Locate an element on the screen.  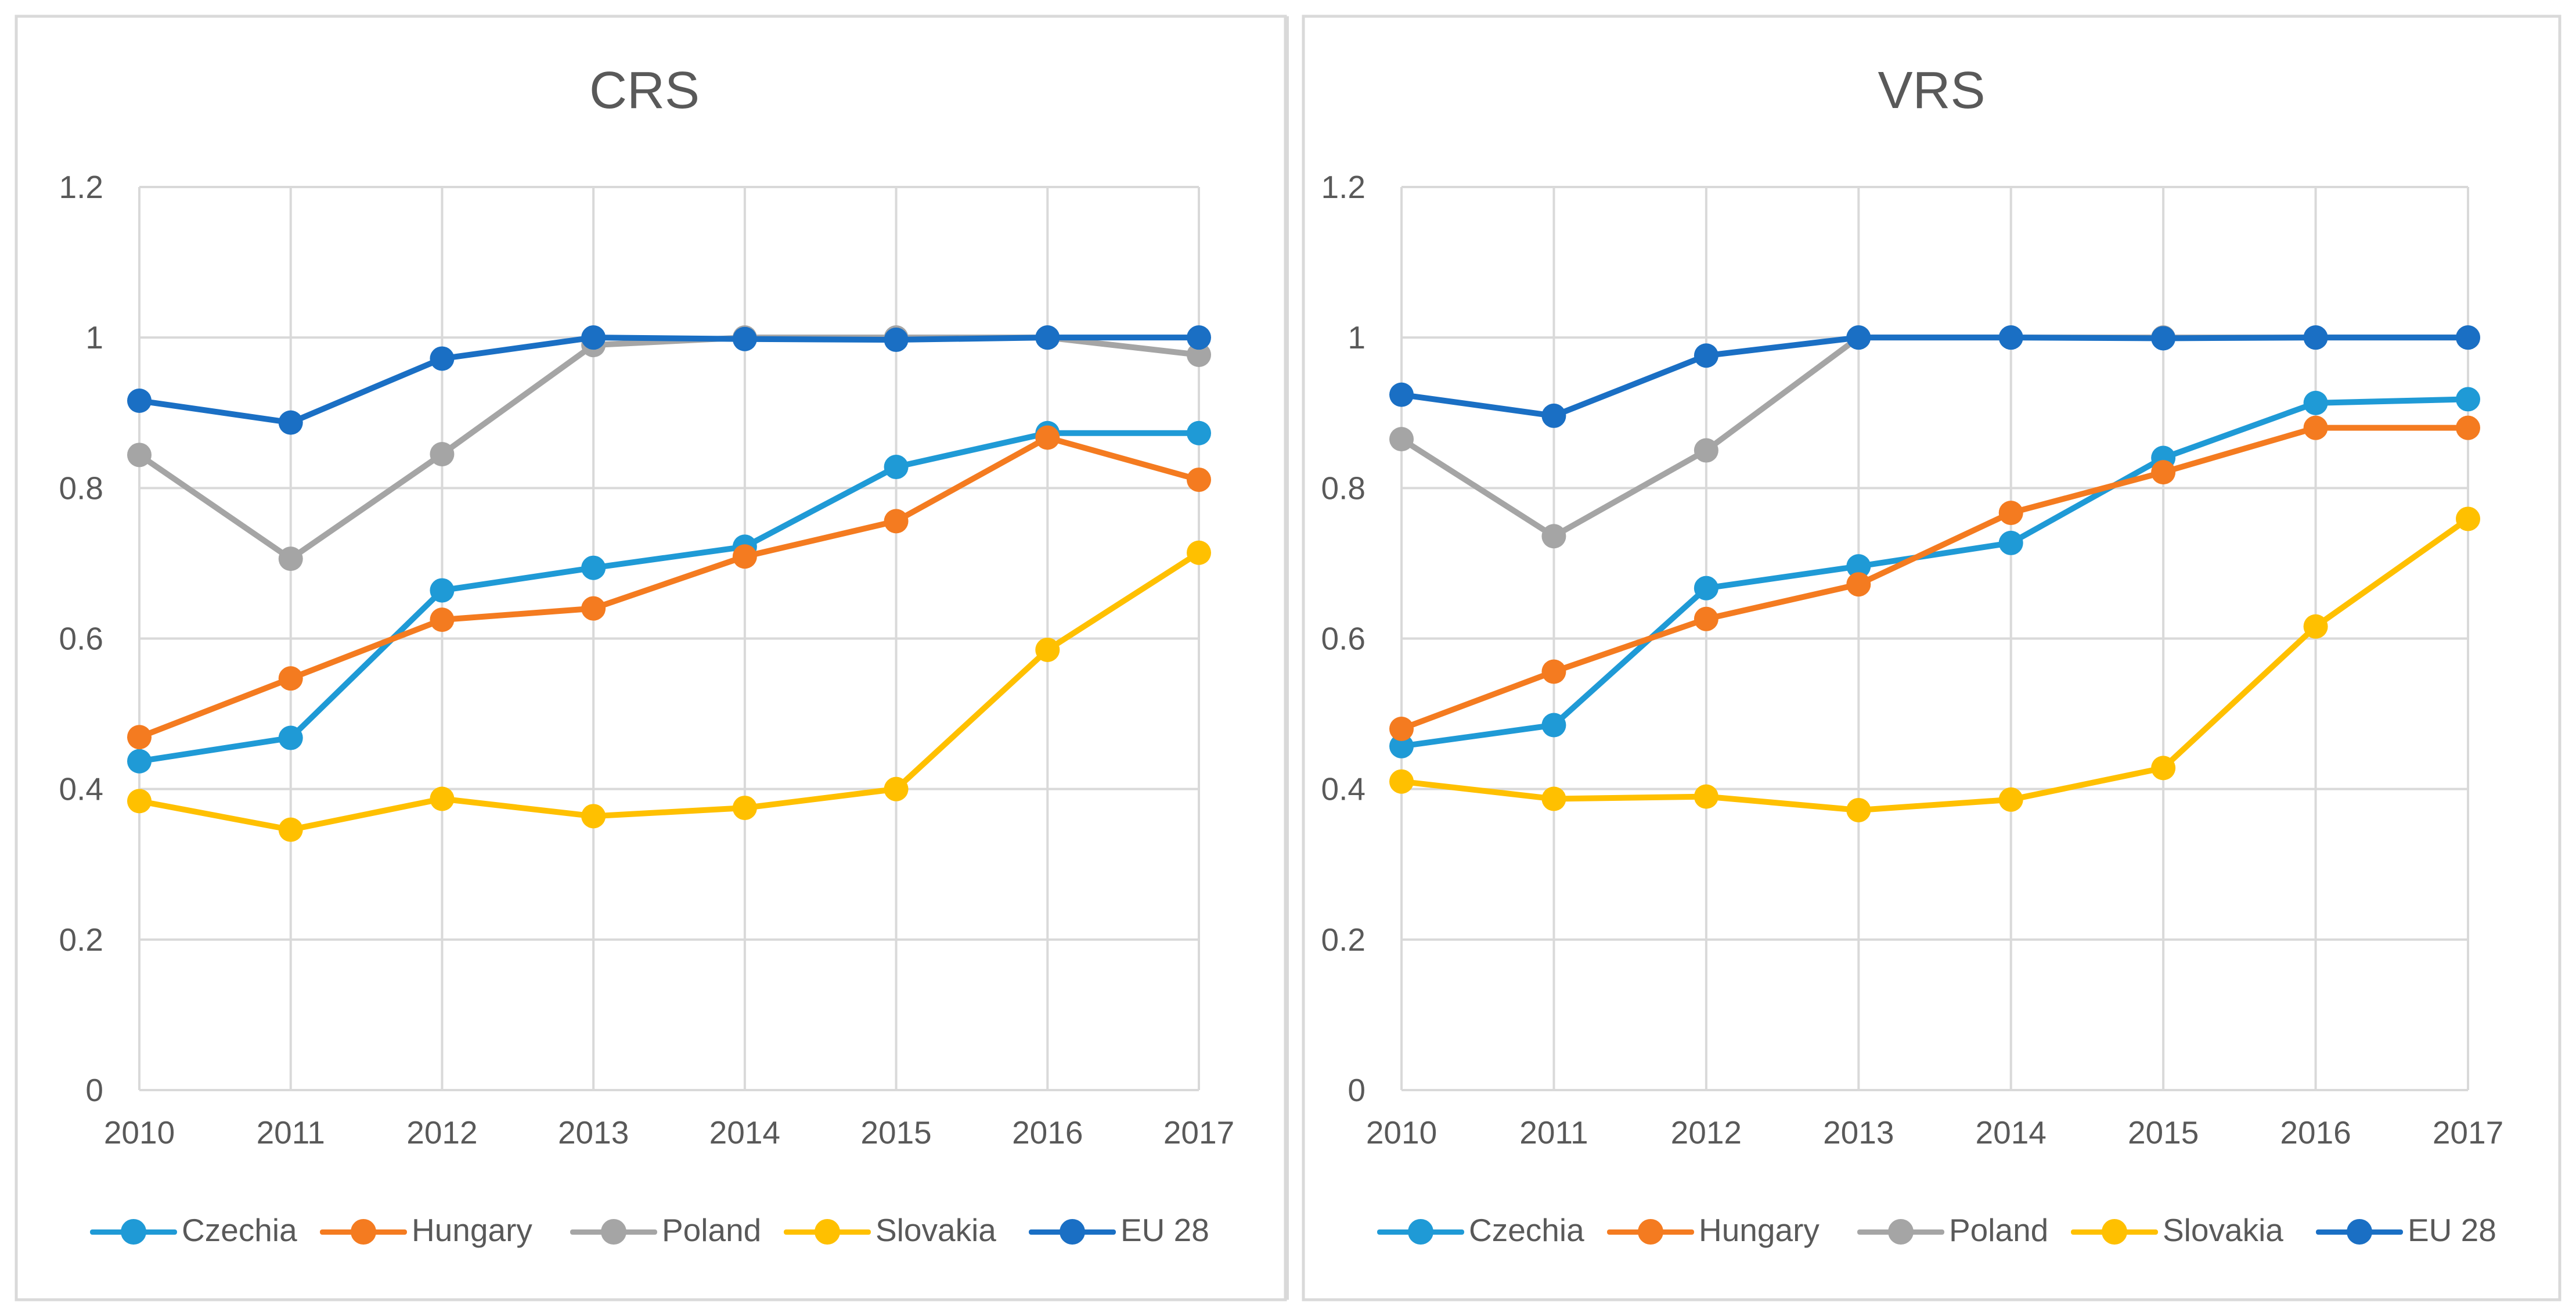
series-line-slovakia is located at coordinates (1935, 664).